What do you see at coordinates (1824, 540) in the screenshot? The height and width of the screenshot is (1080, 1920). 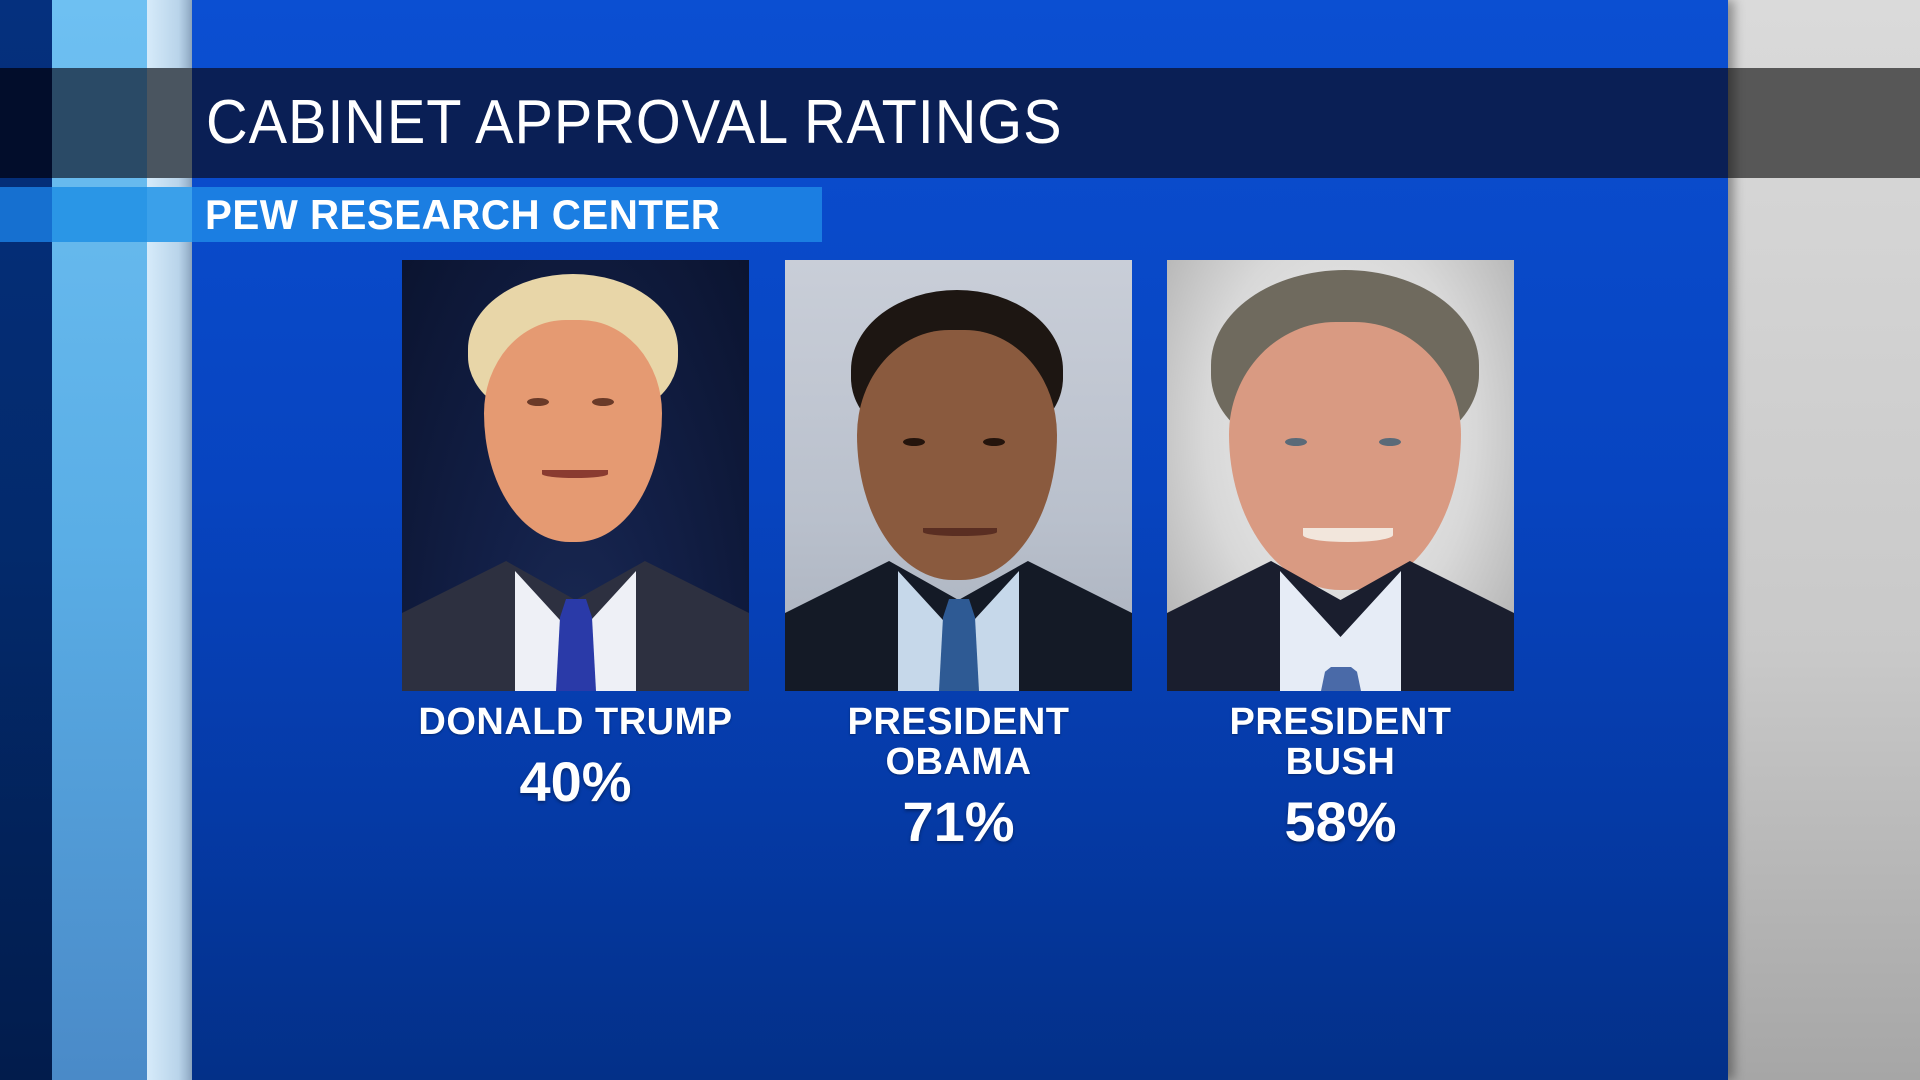 I see `right-gray-backdrop` at bounding box center [1824, 540].